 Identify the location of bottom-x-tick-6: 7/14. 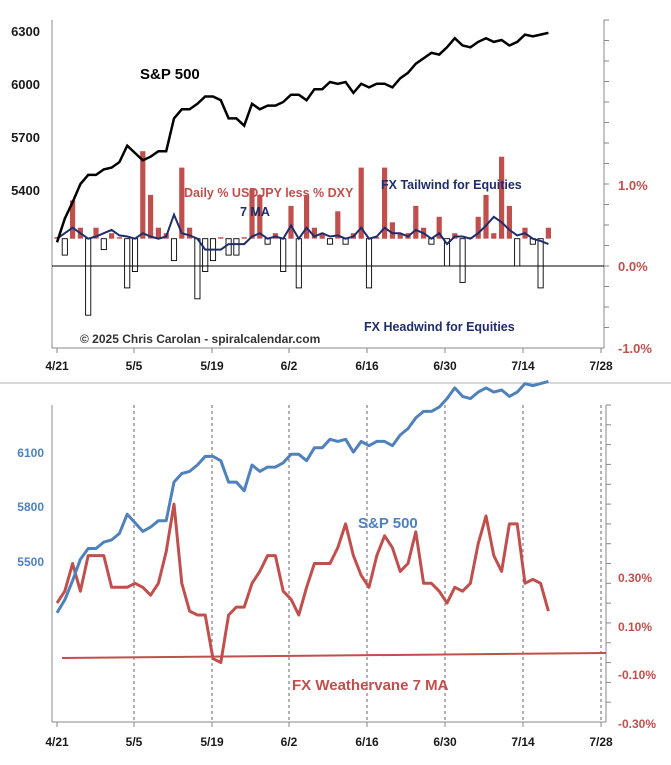
(523, 742).